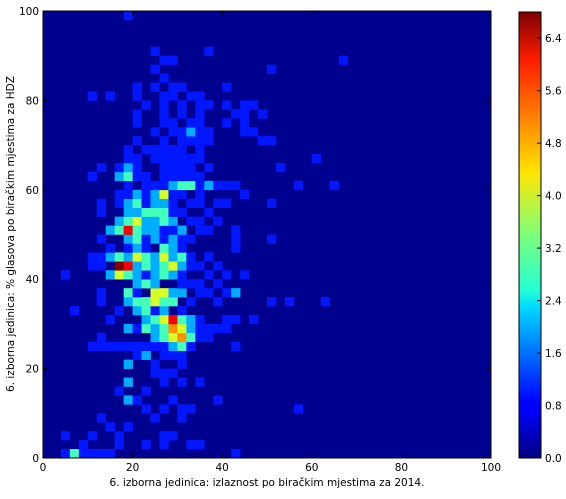 The image size is (566, 499). What do you see at coordinates (553, 92) in the screenshot?
I see `colorbar-tick-label: 5.6` at bounding box center [553, 92].